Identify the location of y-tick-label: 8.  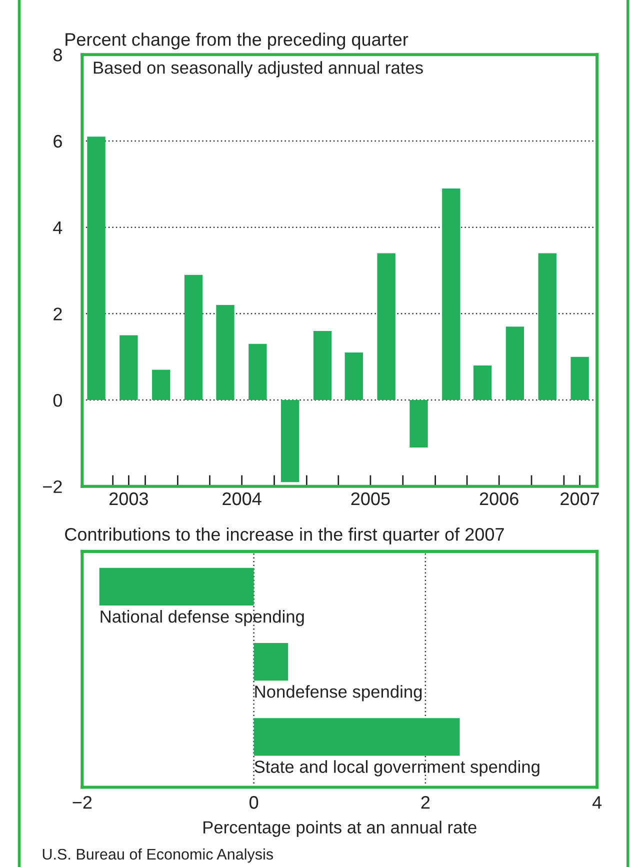
(57, 55).